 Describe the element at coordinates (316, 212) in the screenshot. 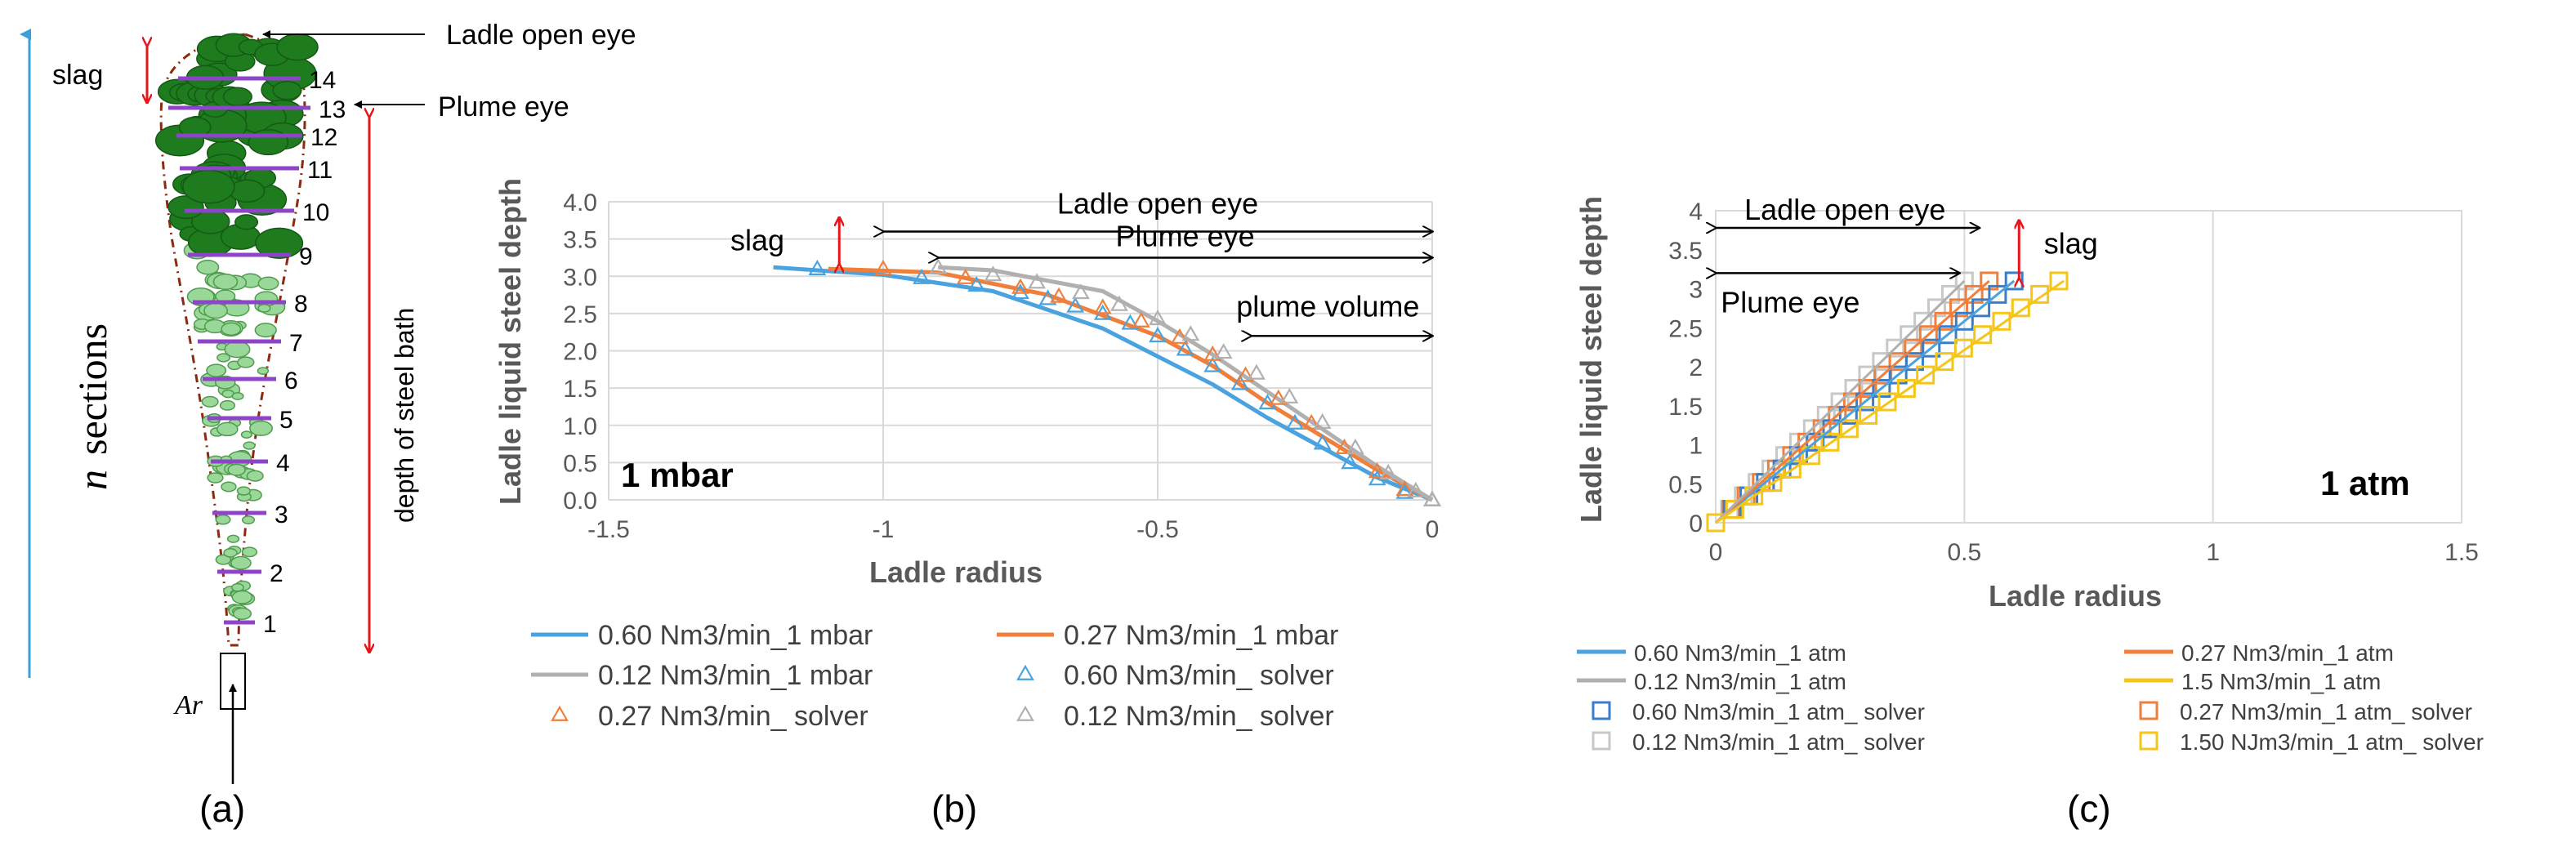

I see `section-number: 10` at that location.